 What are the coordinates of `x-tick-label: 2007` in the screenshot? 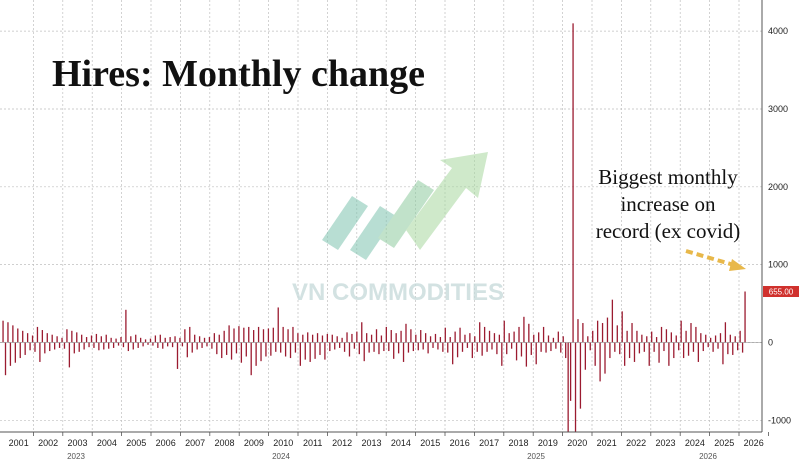 It's located at (195, 443).